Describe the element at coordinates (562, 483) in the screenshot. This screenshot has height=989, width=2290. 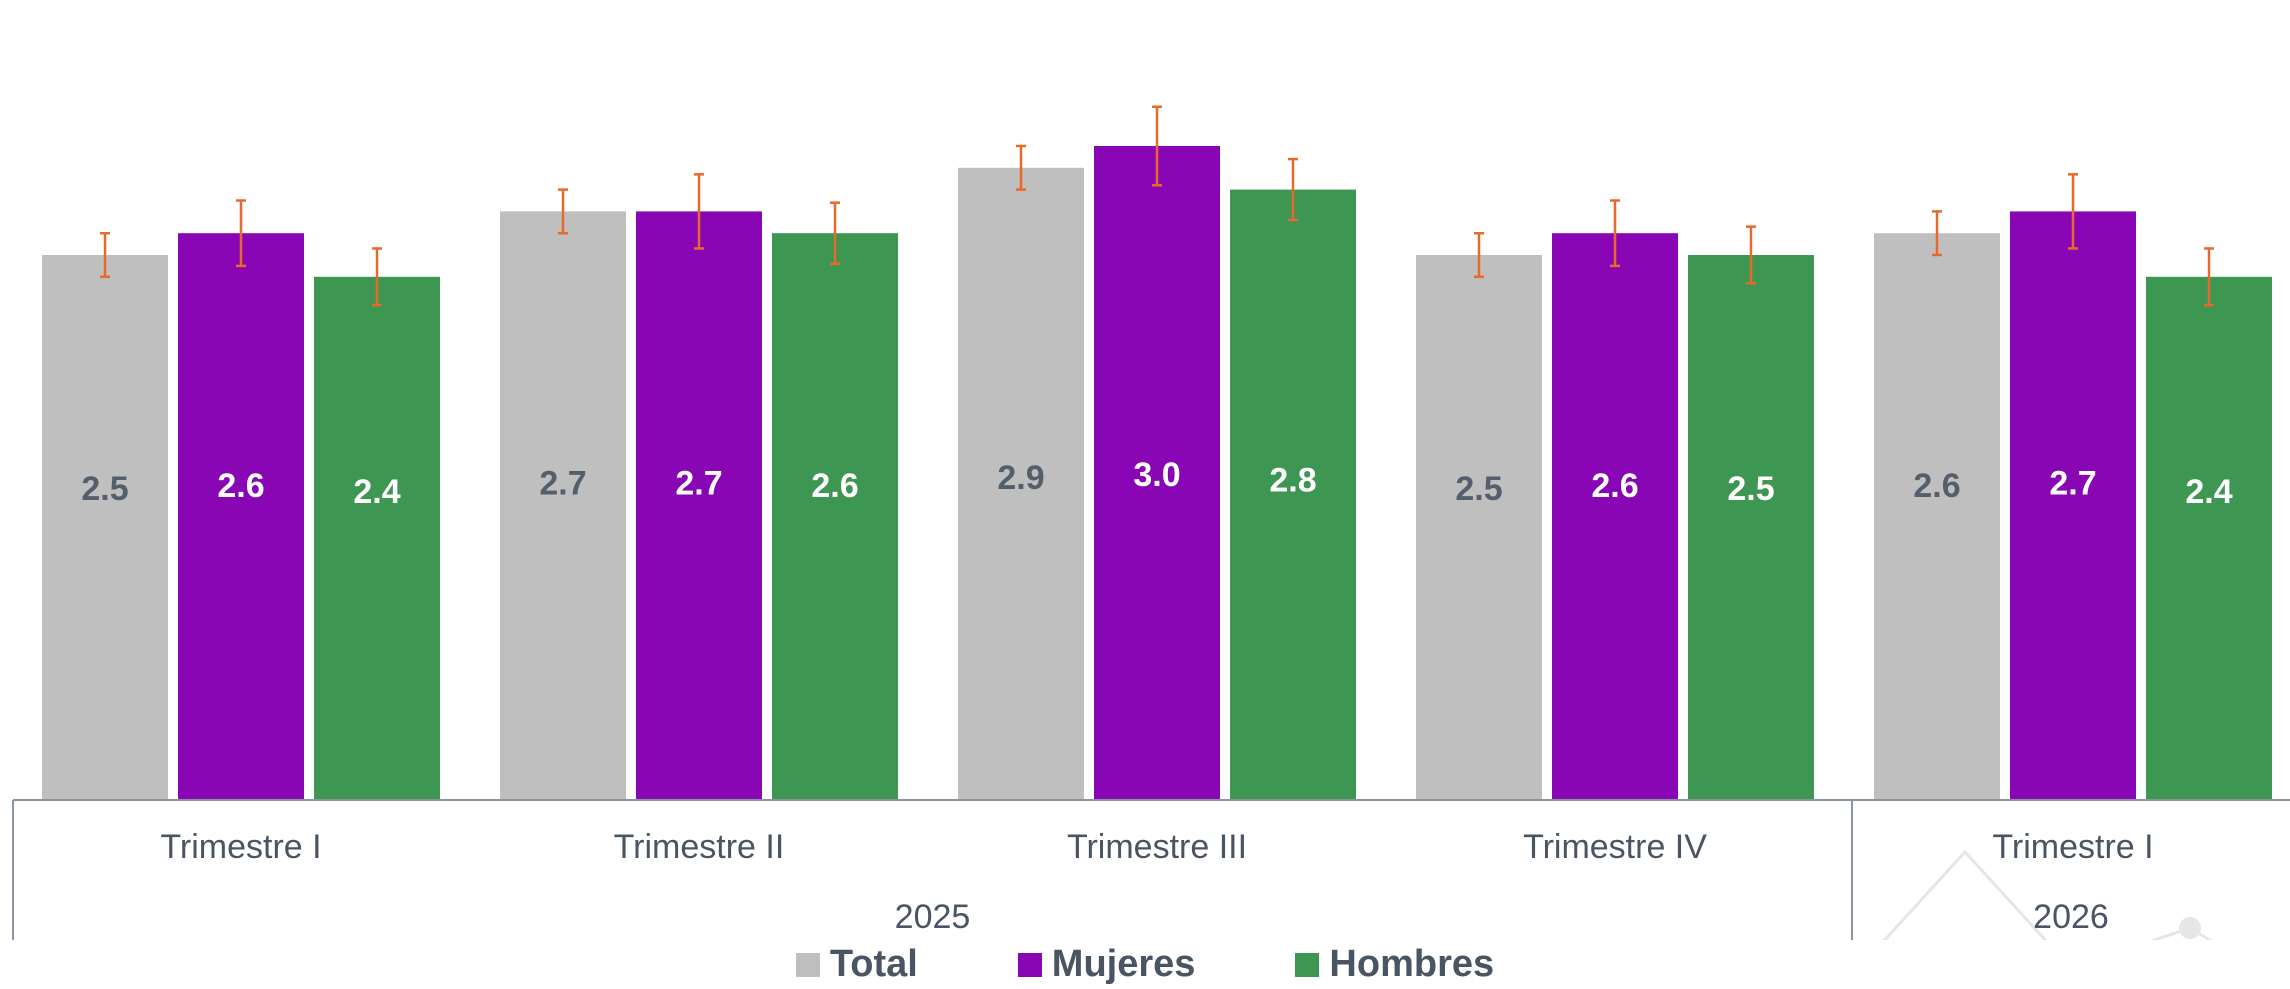
I see `data-label-total-2: 2.7` at that location.